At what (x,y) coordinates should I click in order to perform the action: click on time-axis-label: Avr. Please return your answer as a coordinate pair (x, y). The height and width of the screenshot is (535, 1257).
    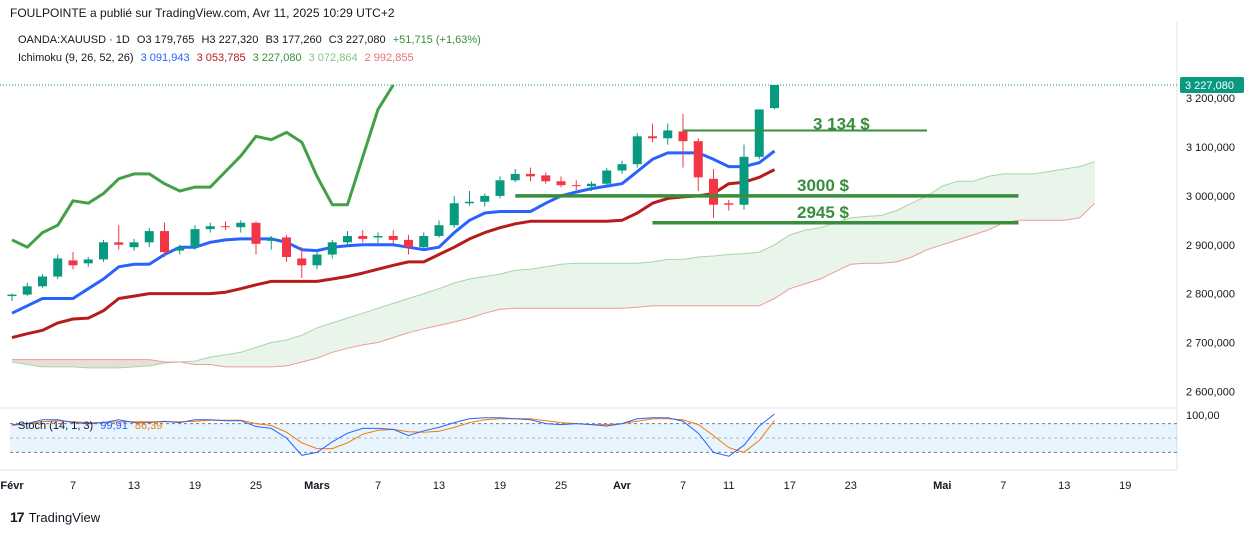
    Looking at the image, I should click on (622, 486).